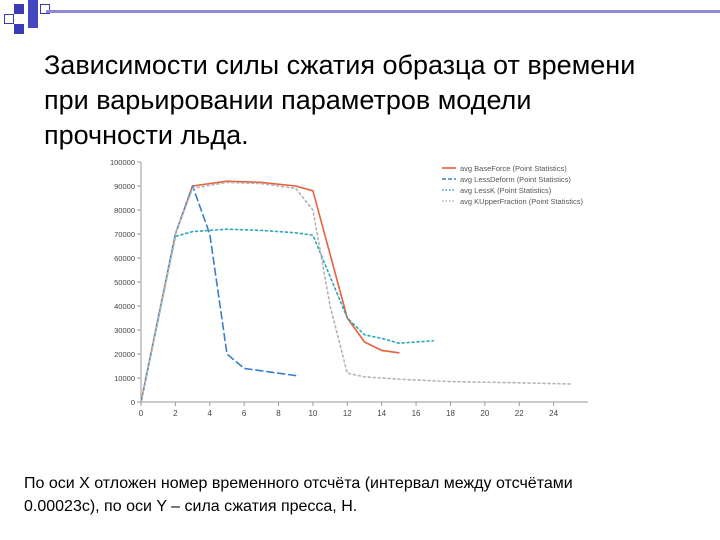 Image resolution: width=720 pixels, height=540 pixels. Describe the element at coordinates (124, 306) in the screenshot. I see `y-tick-label: 40000` at that location.